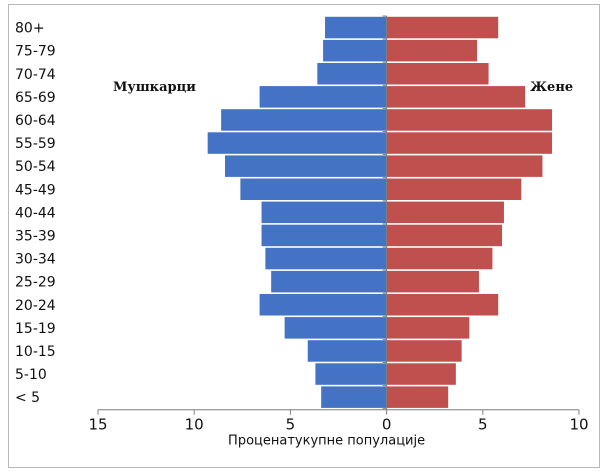  I want to click on y-tick-label: 55-59, so click(35, 144).